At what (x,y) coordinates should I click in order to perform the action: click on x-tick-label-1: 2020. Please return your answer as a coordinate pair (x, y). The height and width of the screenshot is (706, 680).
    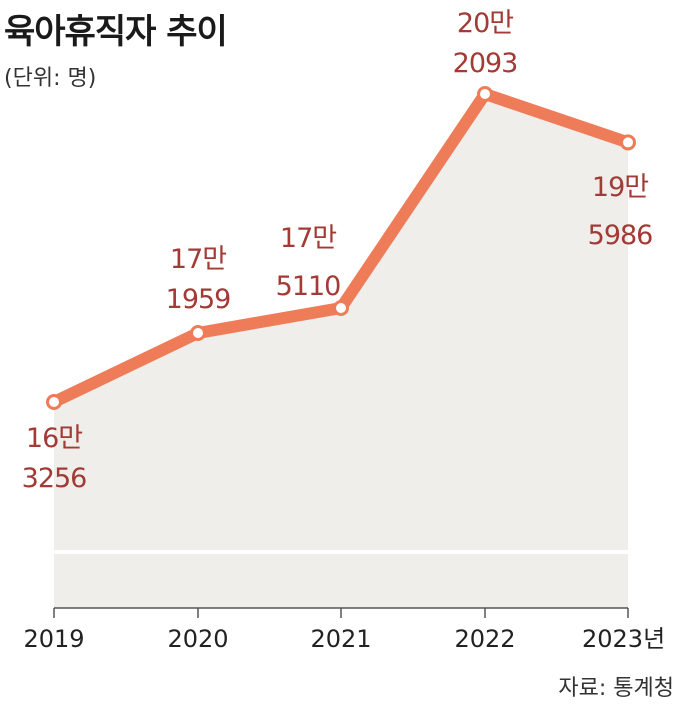
    Looking at the image, I should click on (197, 639).